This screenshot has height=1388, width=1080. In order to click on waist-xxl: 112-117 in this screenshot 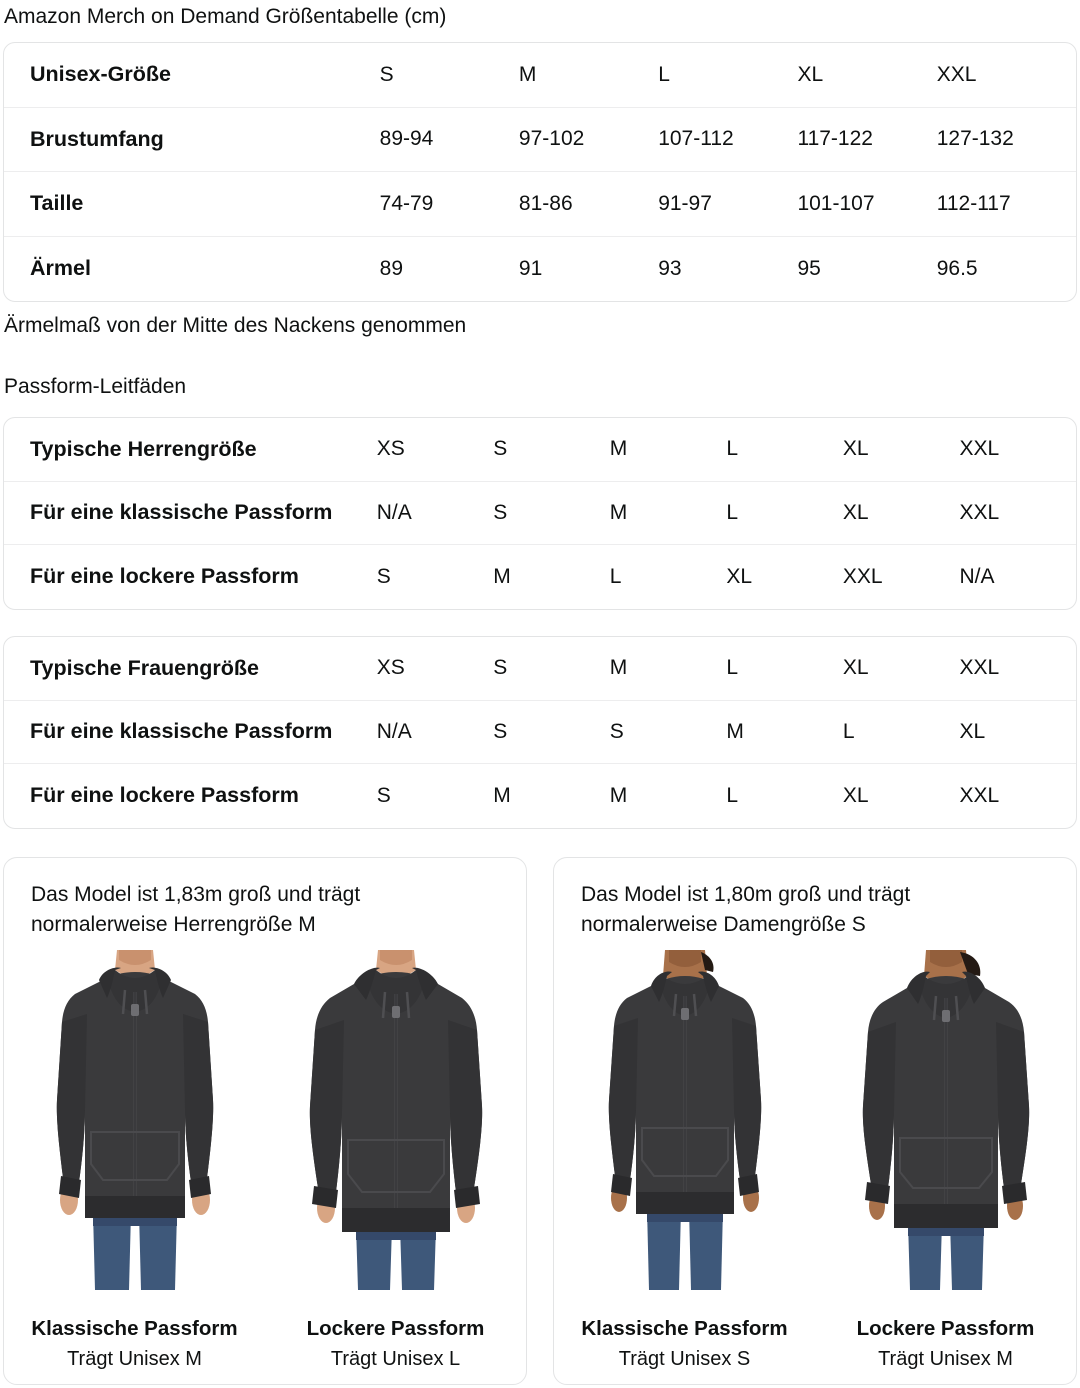, I will do `click(973, 203)`.